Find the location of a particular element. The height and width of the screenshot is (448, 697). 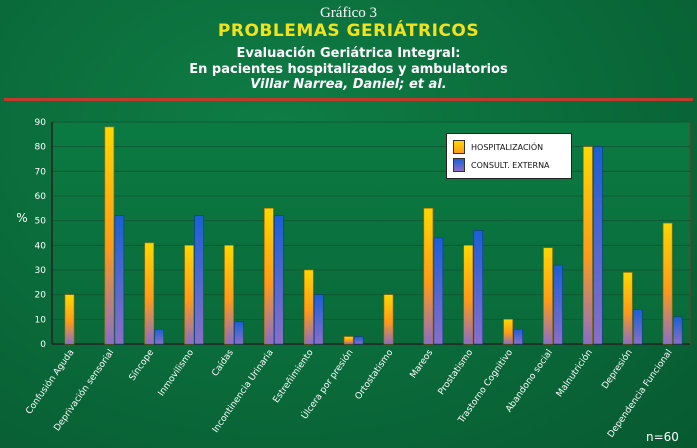

x-tick-label: Ortostatismo is located at coordinates (375, 375).